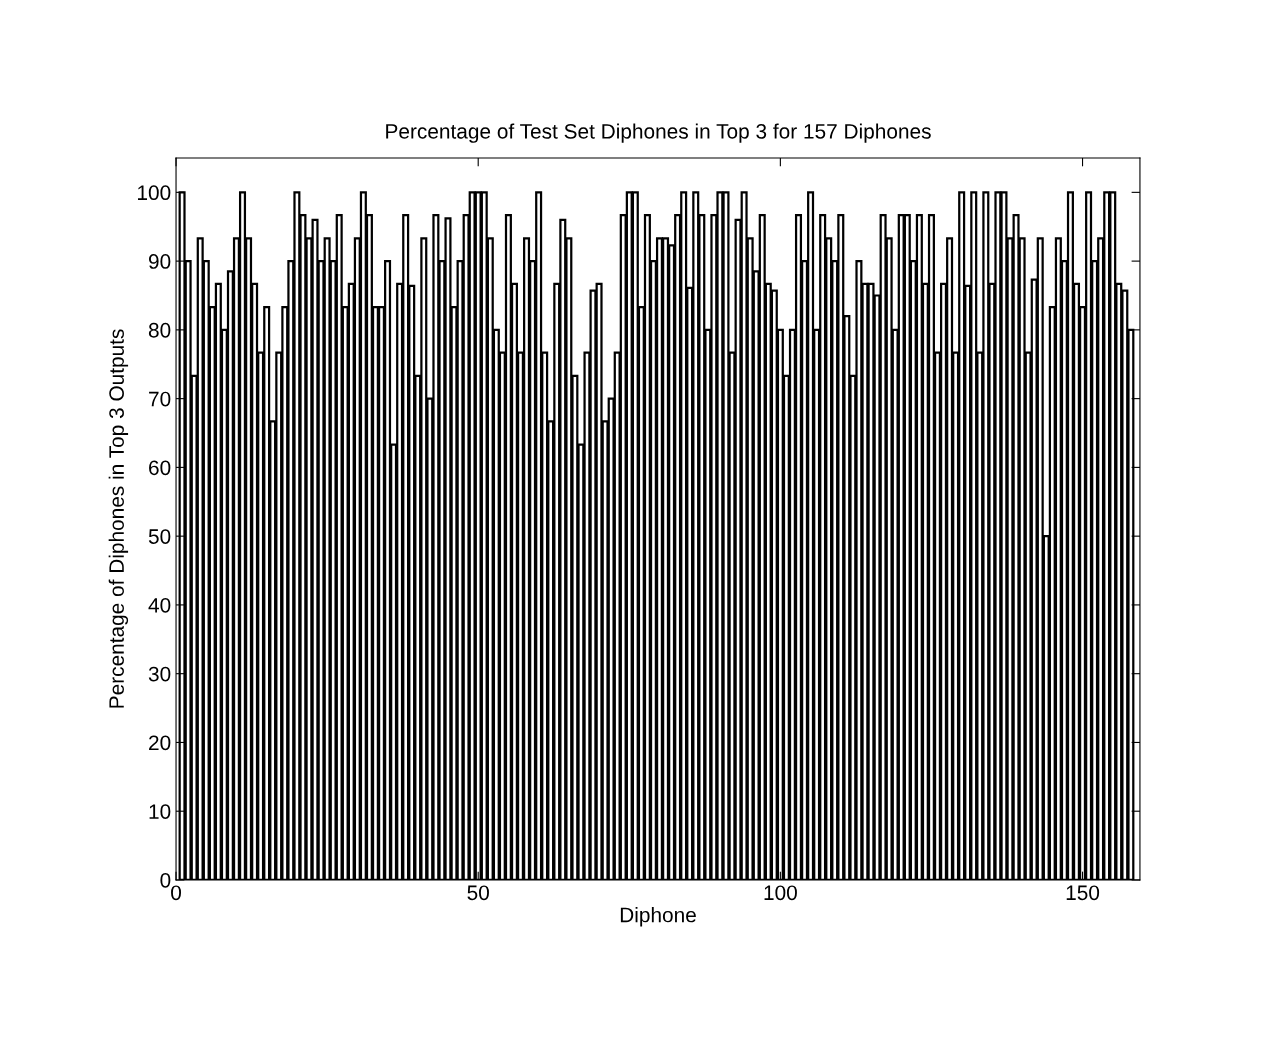 The width and height of the screenshot is (1261, 1042). What do you see at coordinates (159, 674) in the screenshot?
I see `y-tick-label: 30` at bounding box center [159, 674].